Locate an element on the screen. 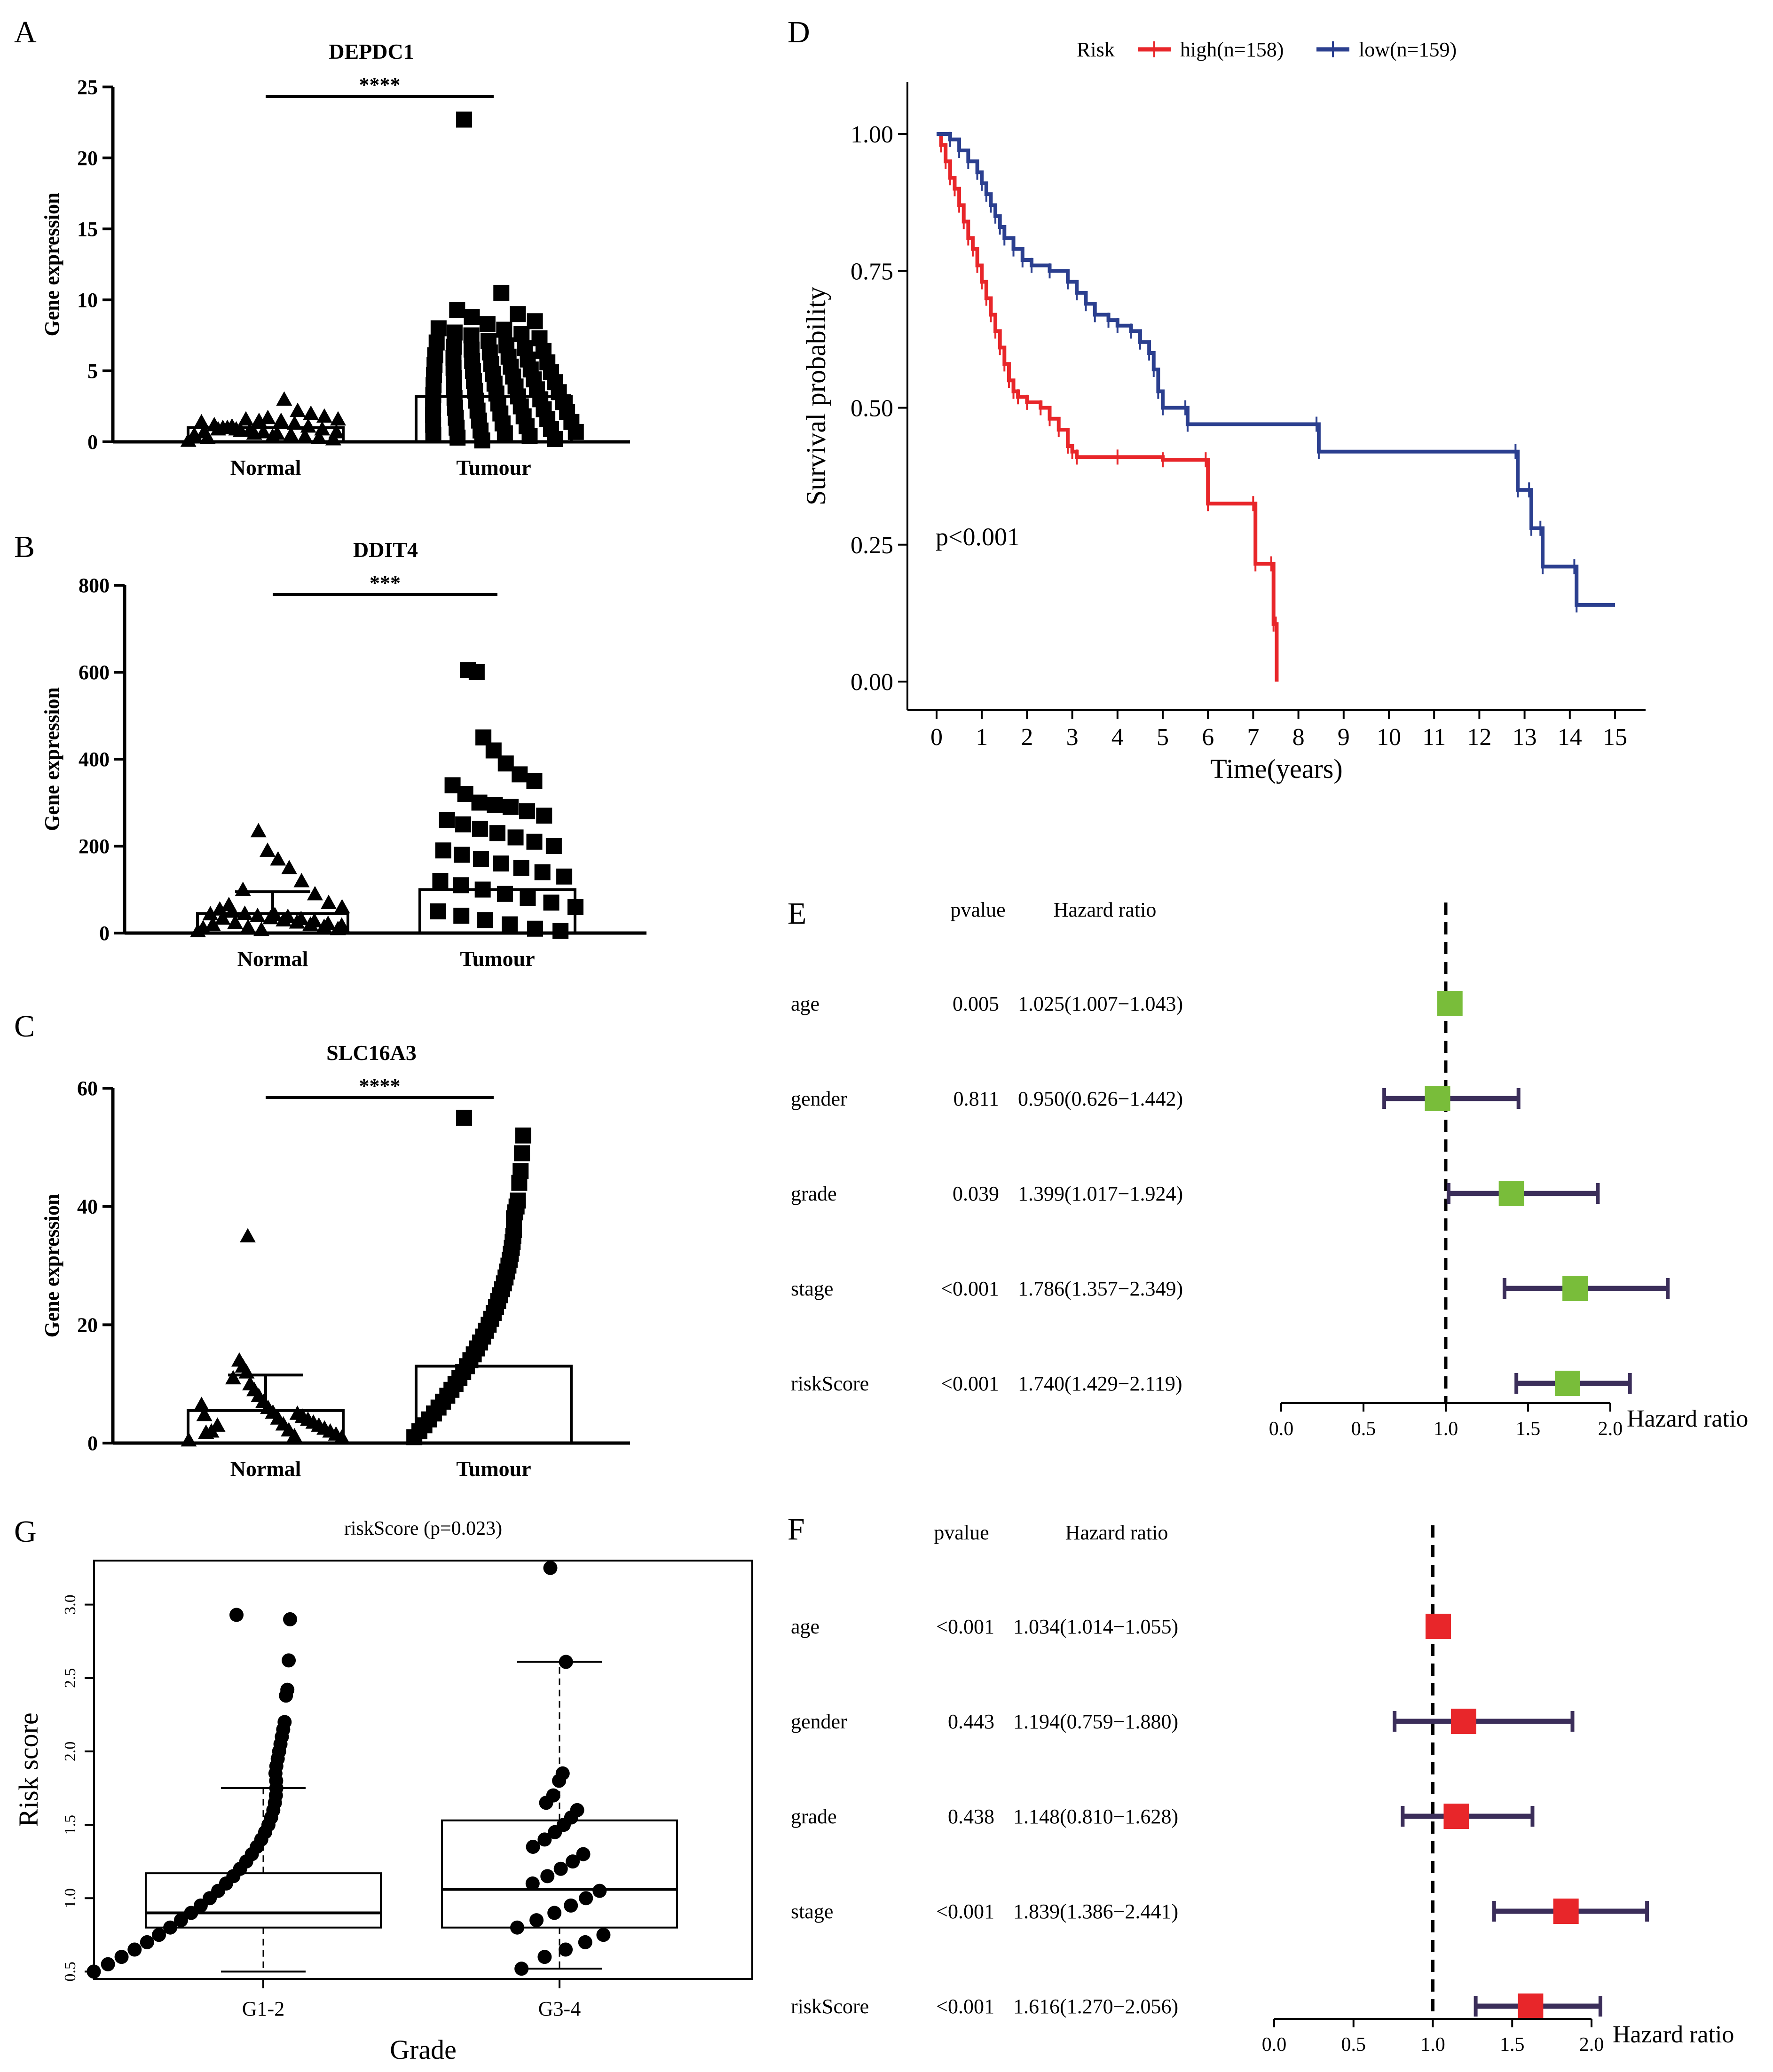 This screenshot has width=1773, height=2072. x-tick-label: 0.0 is located at coordinates (1274, 2045).